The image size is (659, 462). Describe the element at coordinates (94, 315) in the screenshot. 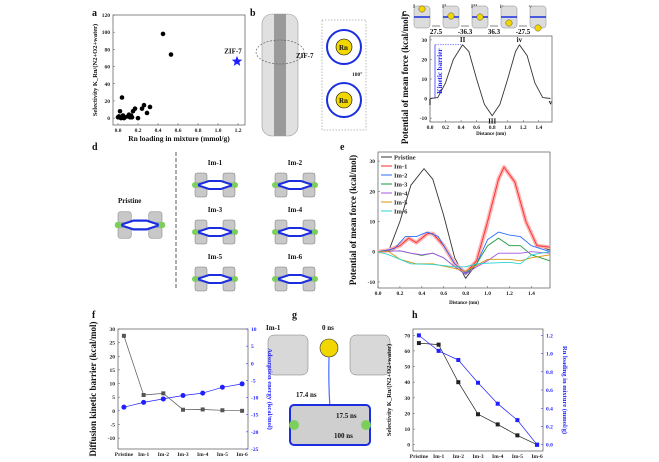

I see `panel-label-f: f` at that location.